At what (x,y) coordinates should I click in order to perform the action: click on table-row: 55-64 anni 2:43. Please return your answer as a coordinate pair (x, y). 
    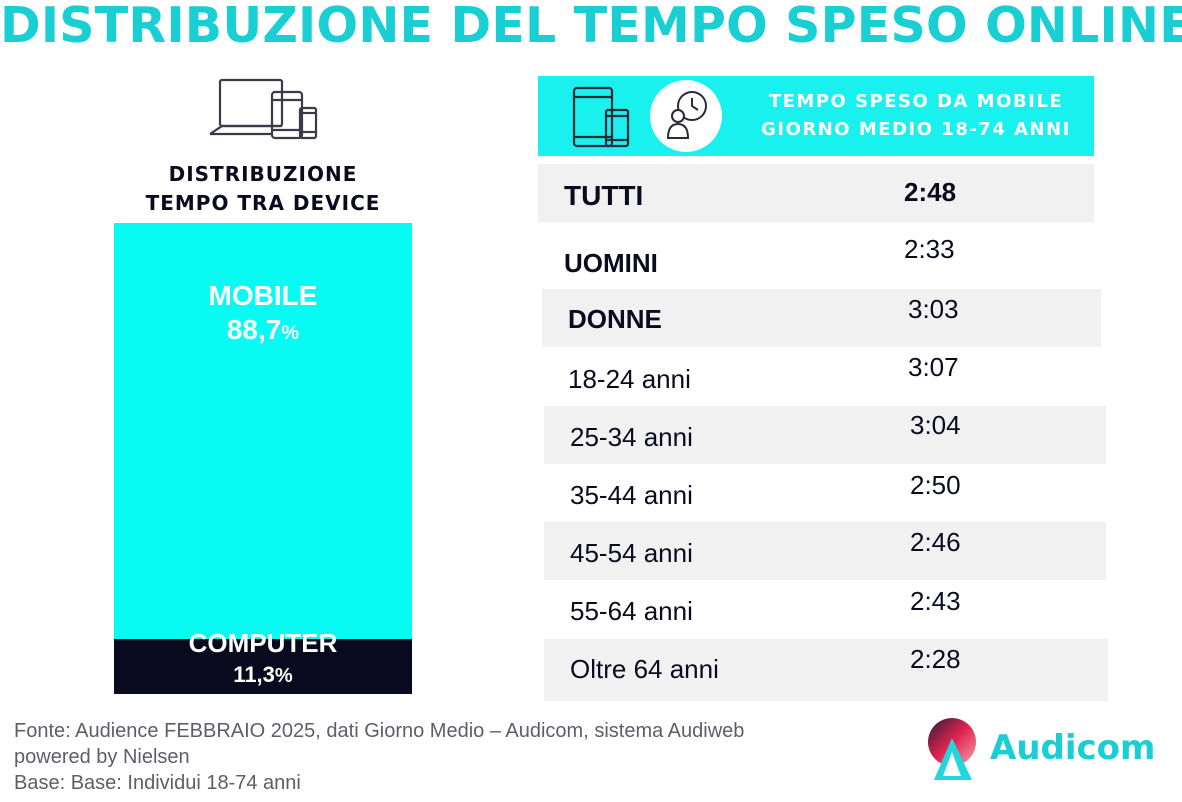
    Looking at the image, I should click on (825, 610).